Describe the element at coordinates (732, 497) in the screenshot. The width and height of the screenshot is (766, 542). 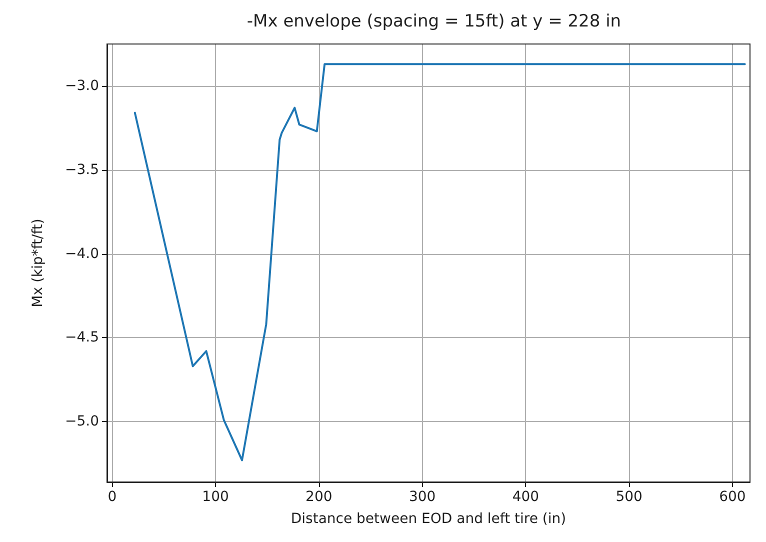
I see `x-tick-label: 600` at that location.